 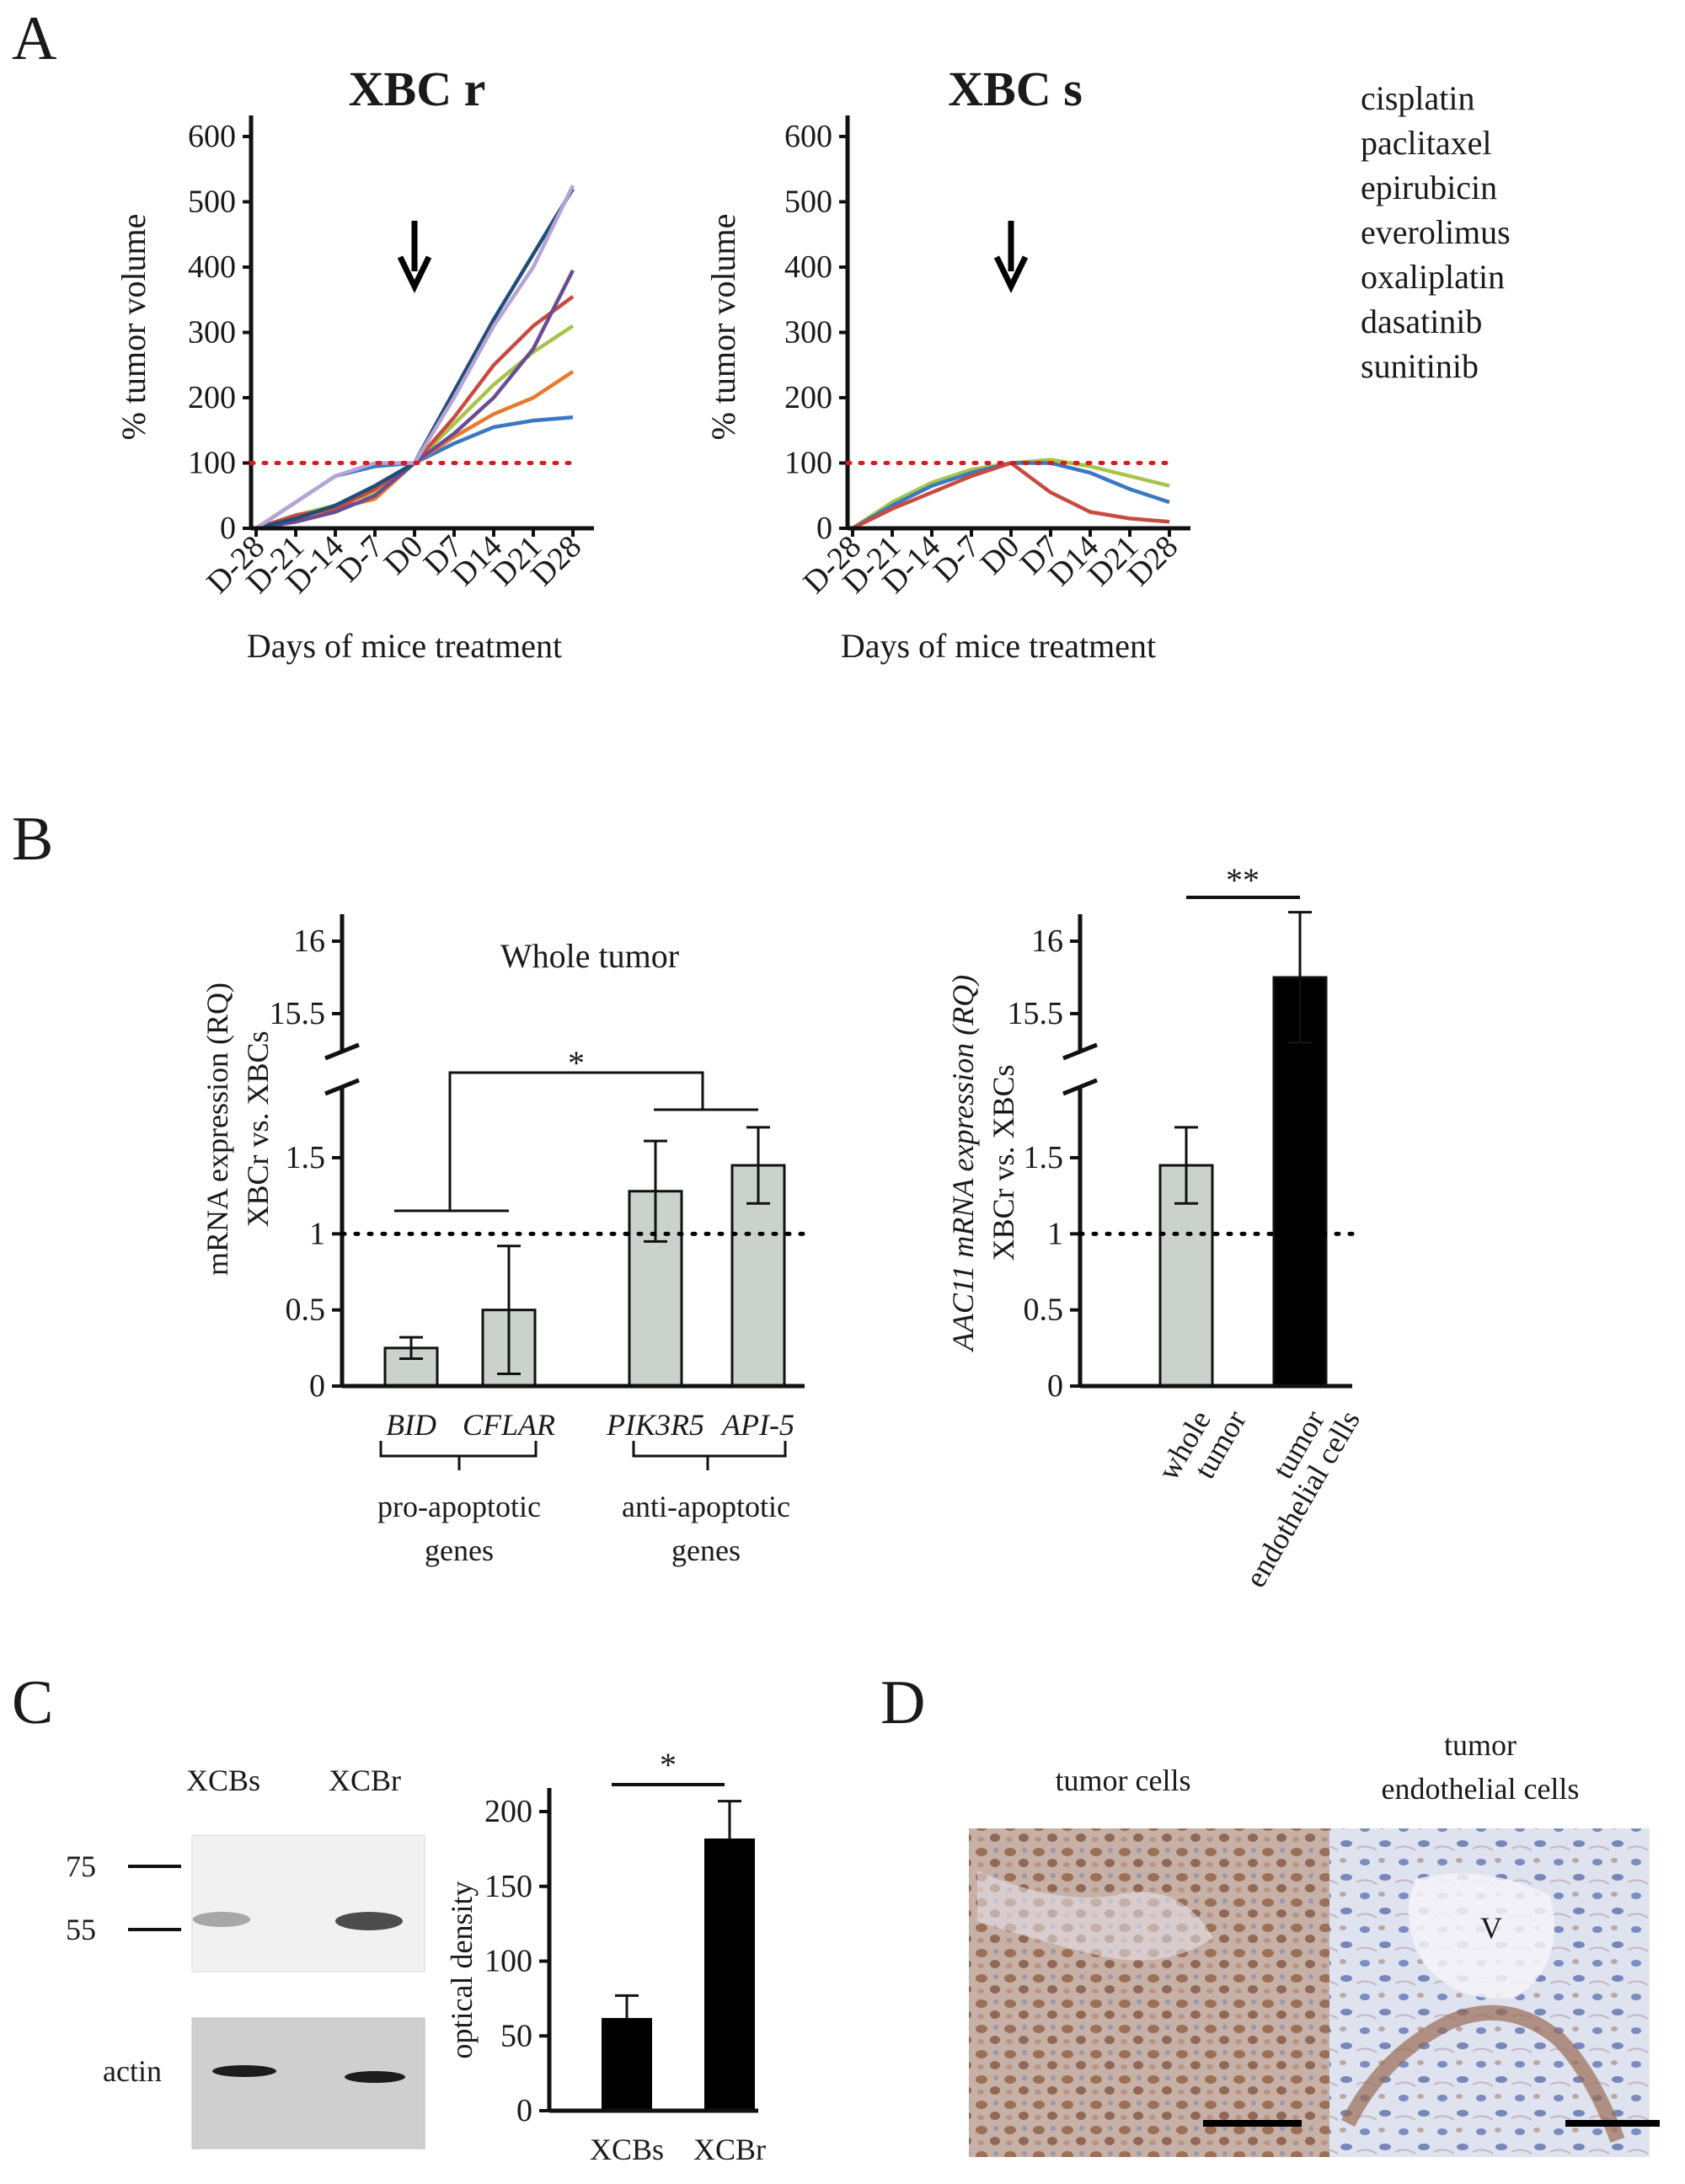 I want to click on group-label-anti-line1: anti-apoptotic, so click(x=706, y=1506).